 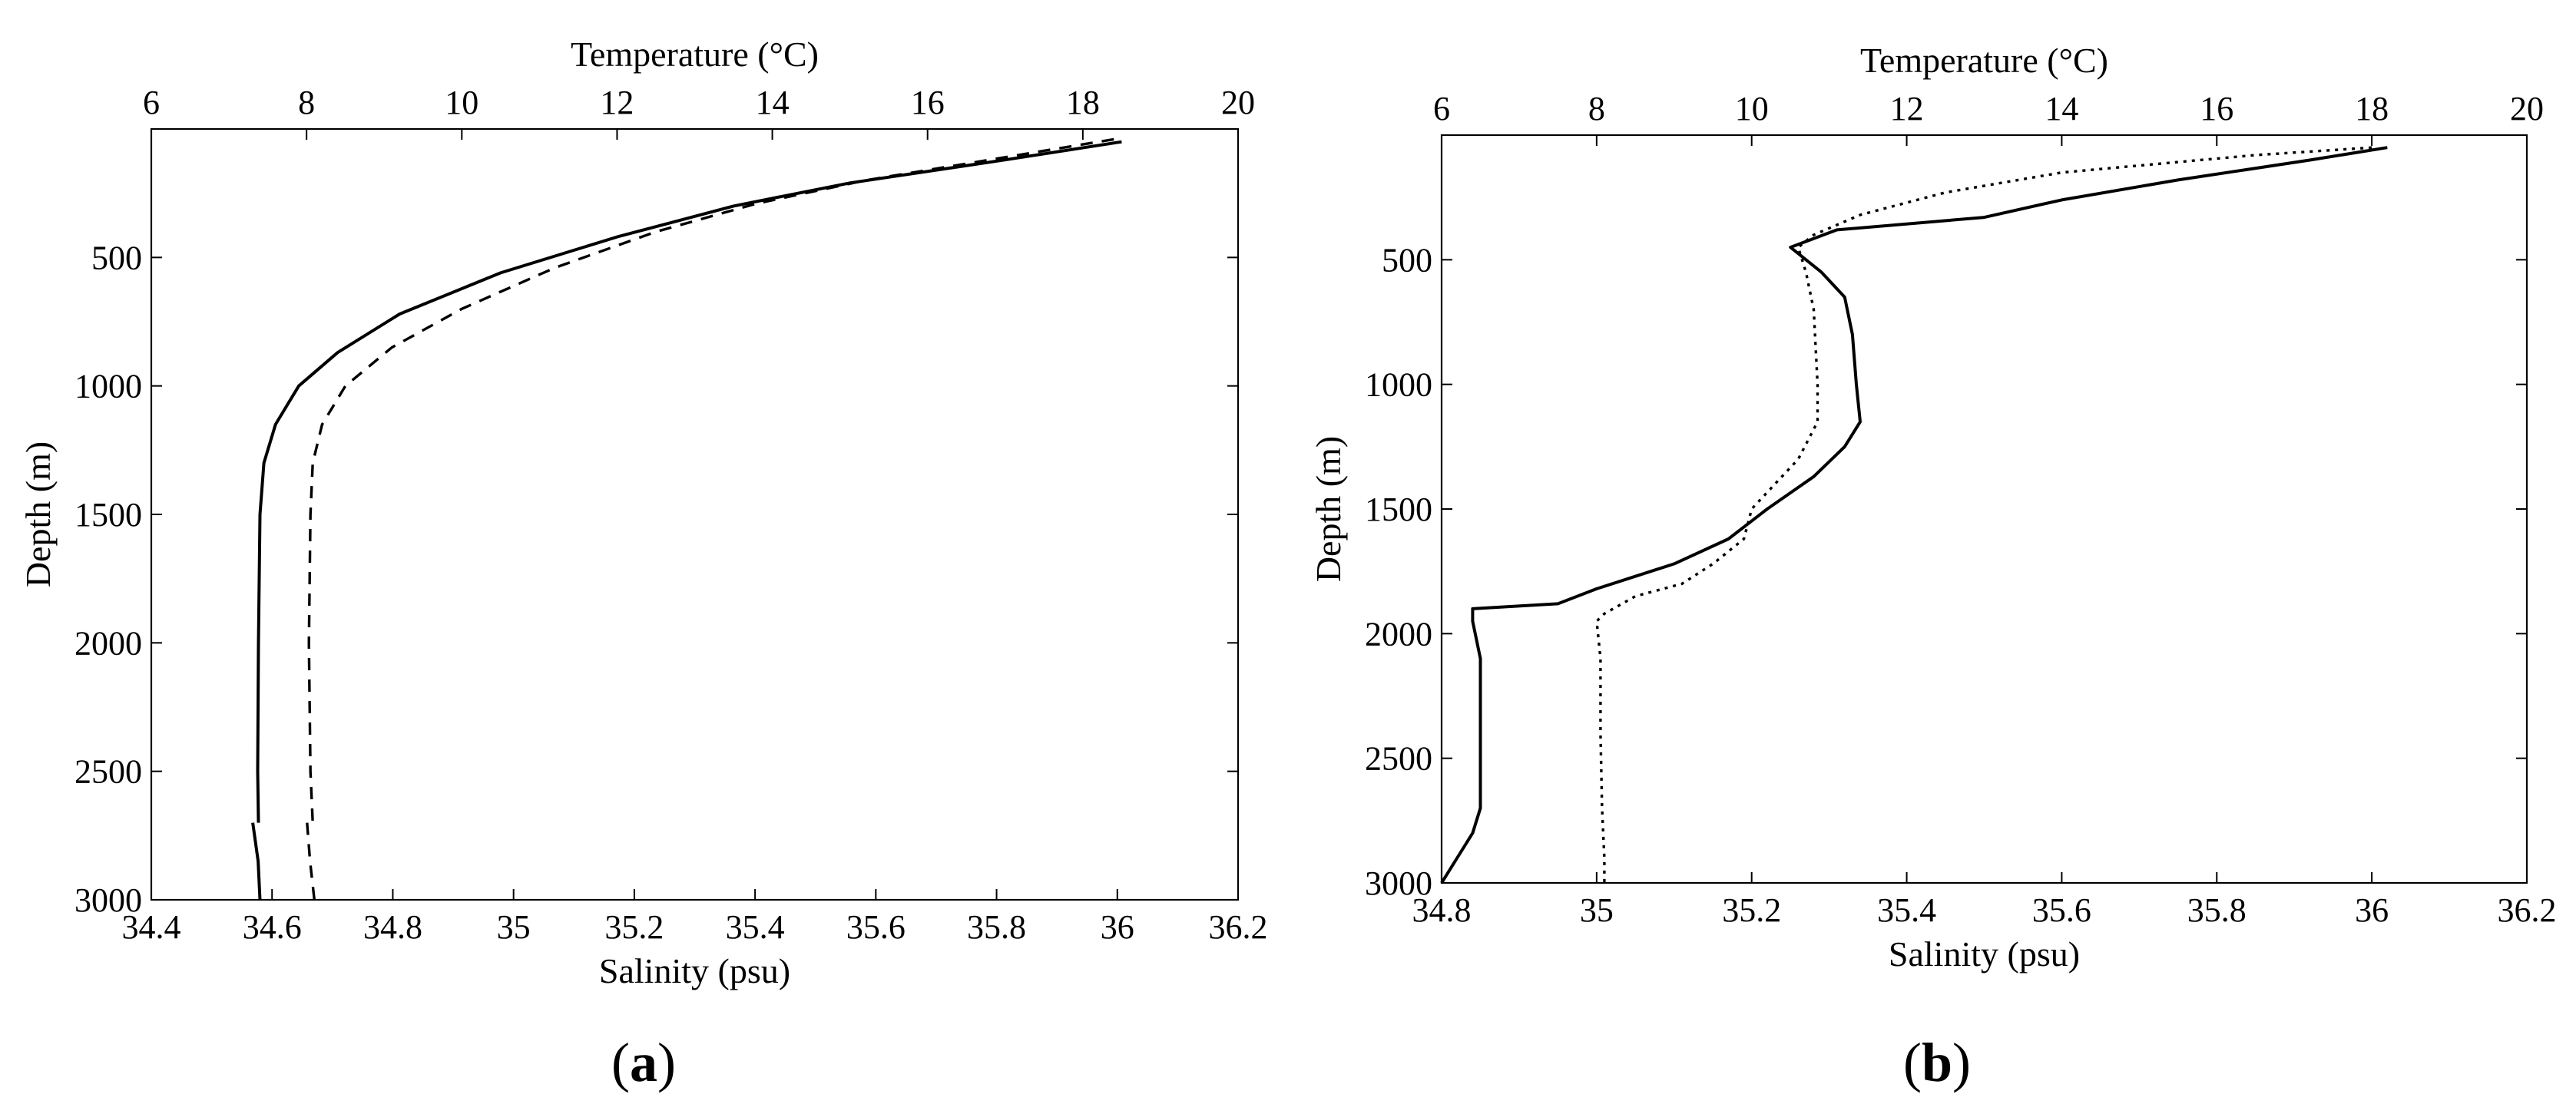 What do you see at coordinates (256, 861) in the screenshot?
I see `series-line-solid` at bounding box center [256, 861].